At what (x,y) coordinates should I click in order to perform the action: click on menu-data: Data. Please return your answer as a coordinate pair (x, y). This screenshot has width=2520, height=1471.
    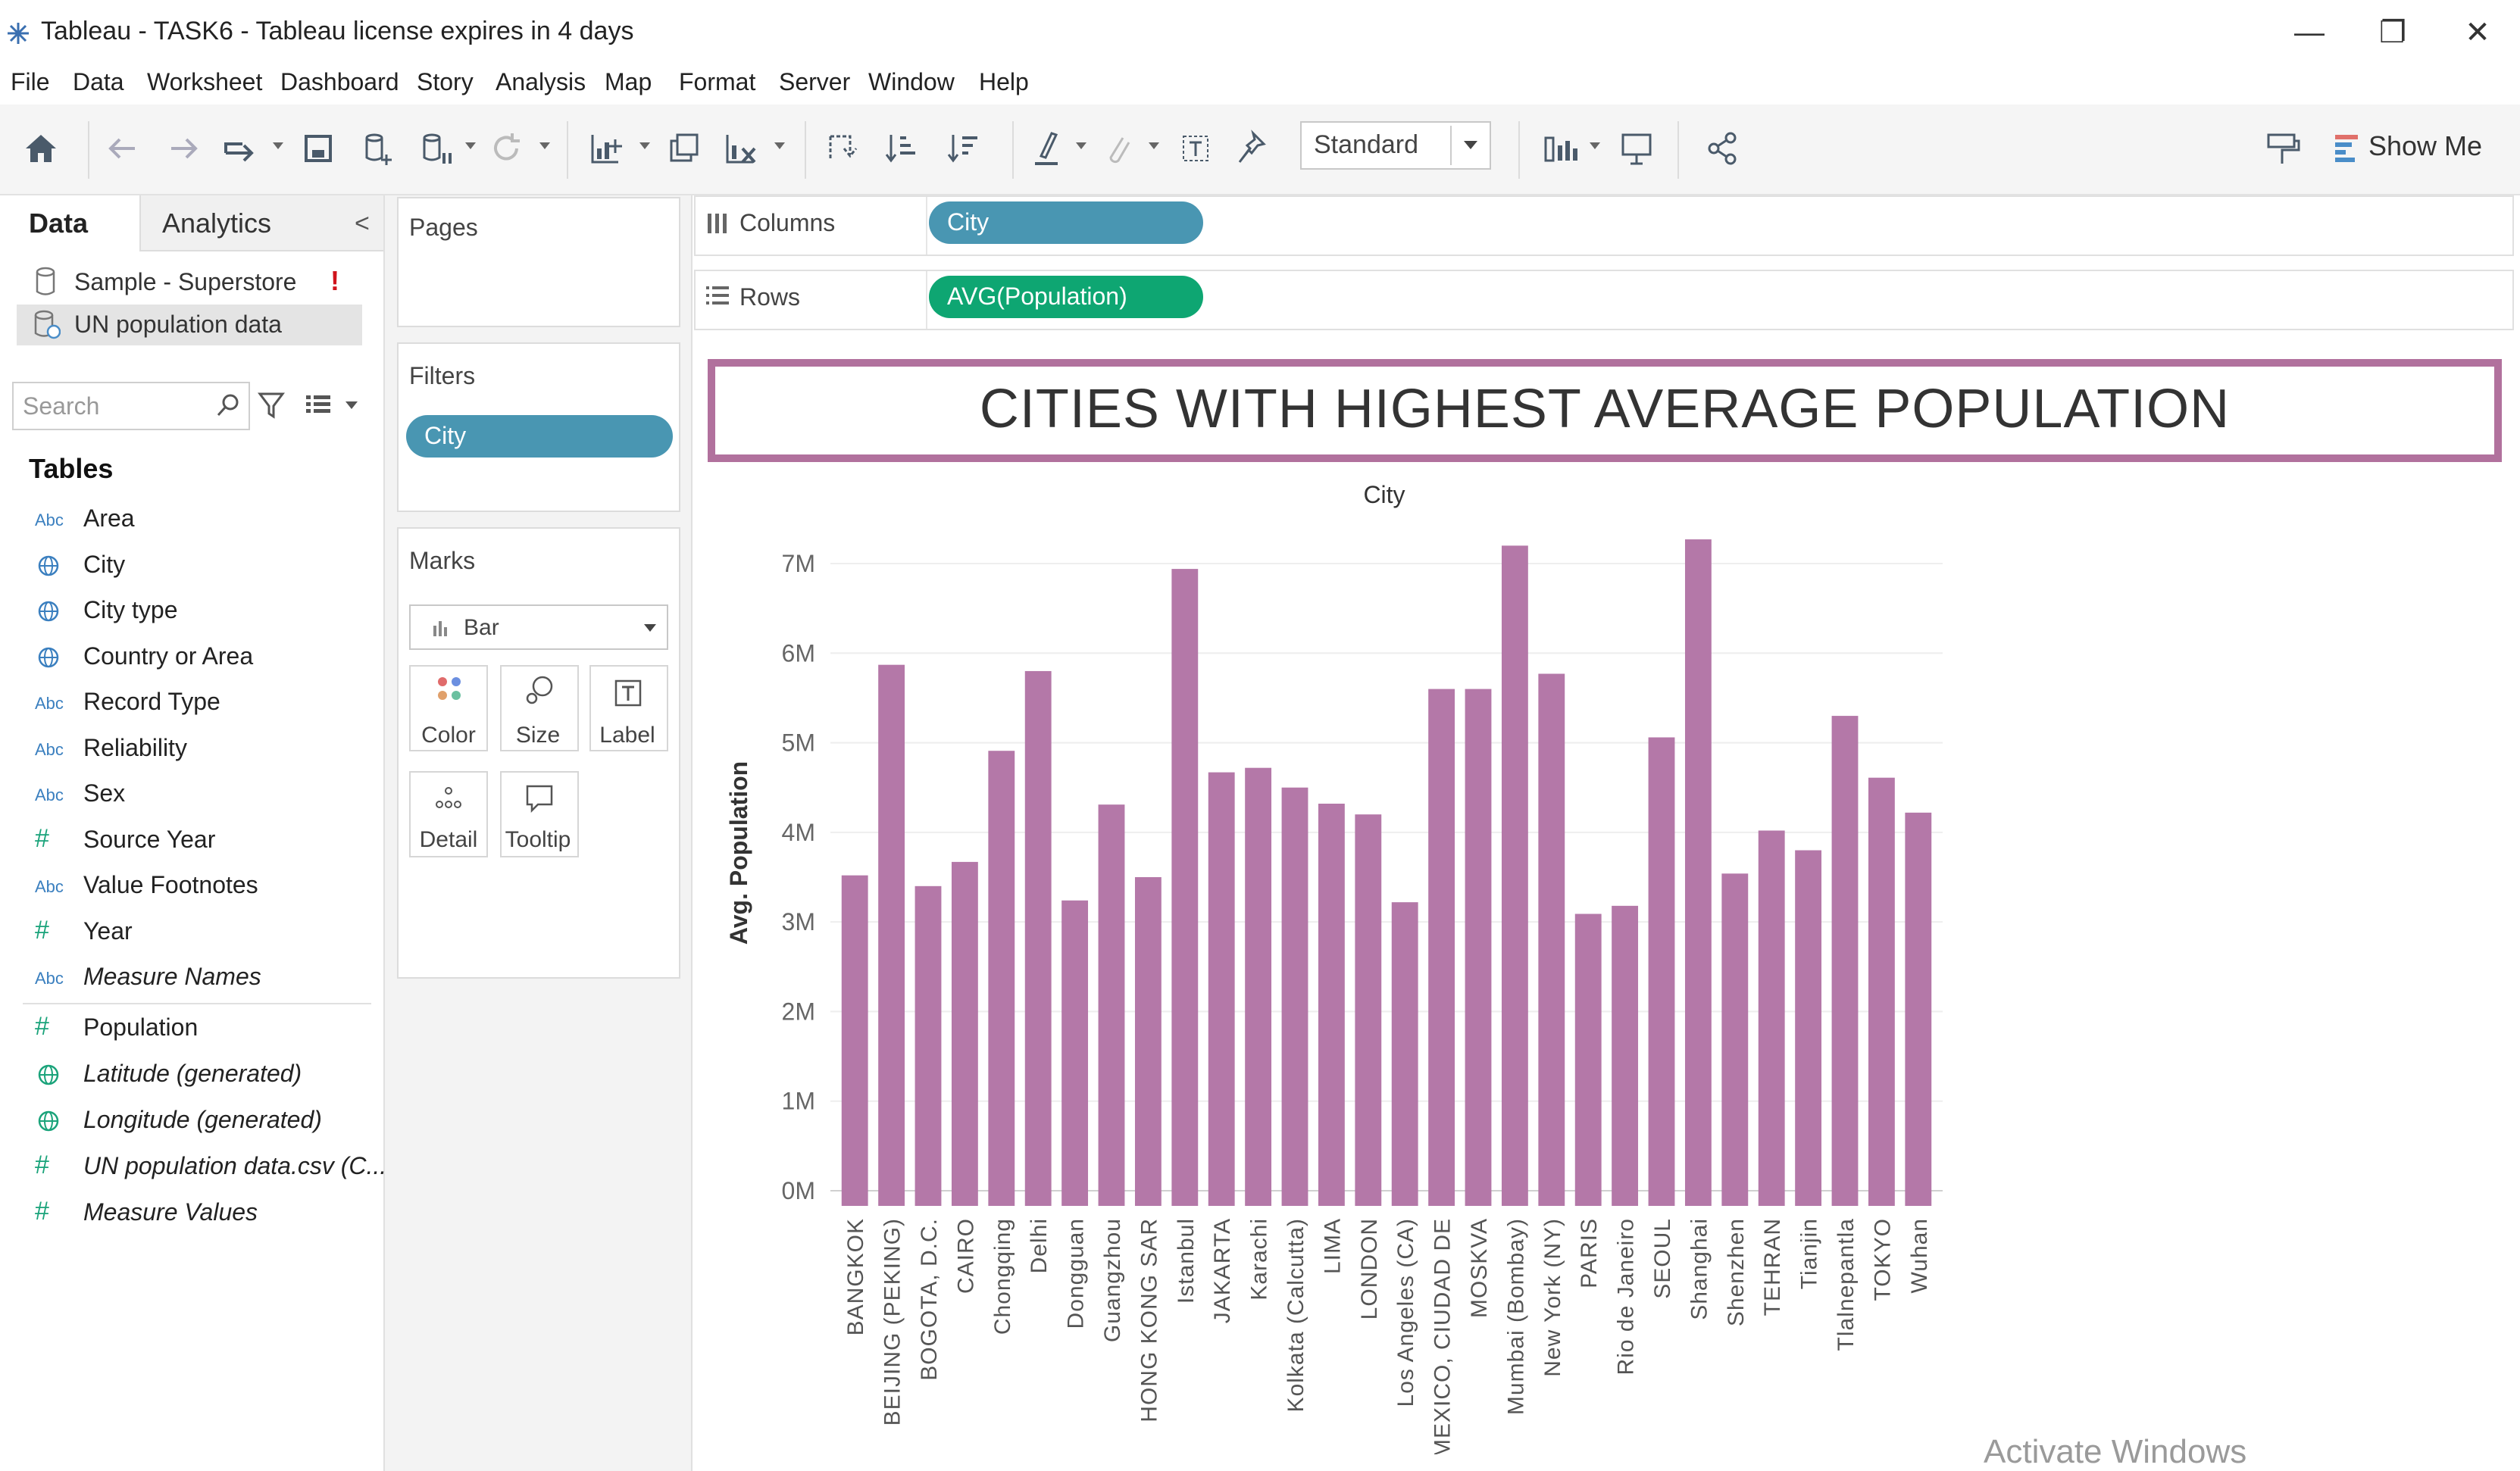
    Looking at the image, I should click on (98, 81).